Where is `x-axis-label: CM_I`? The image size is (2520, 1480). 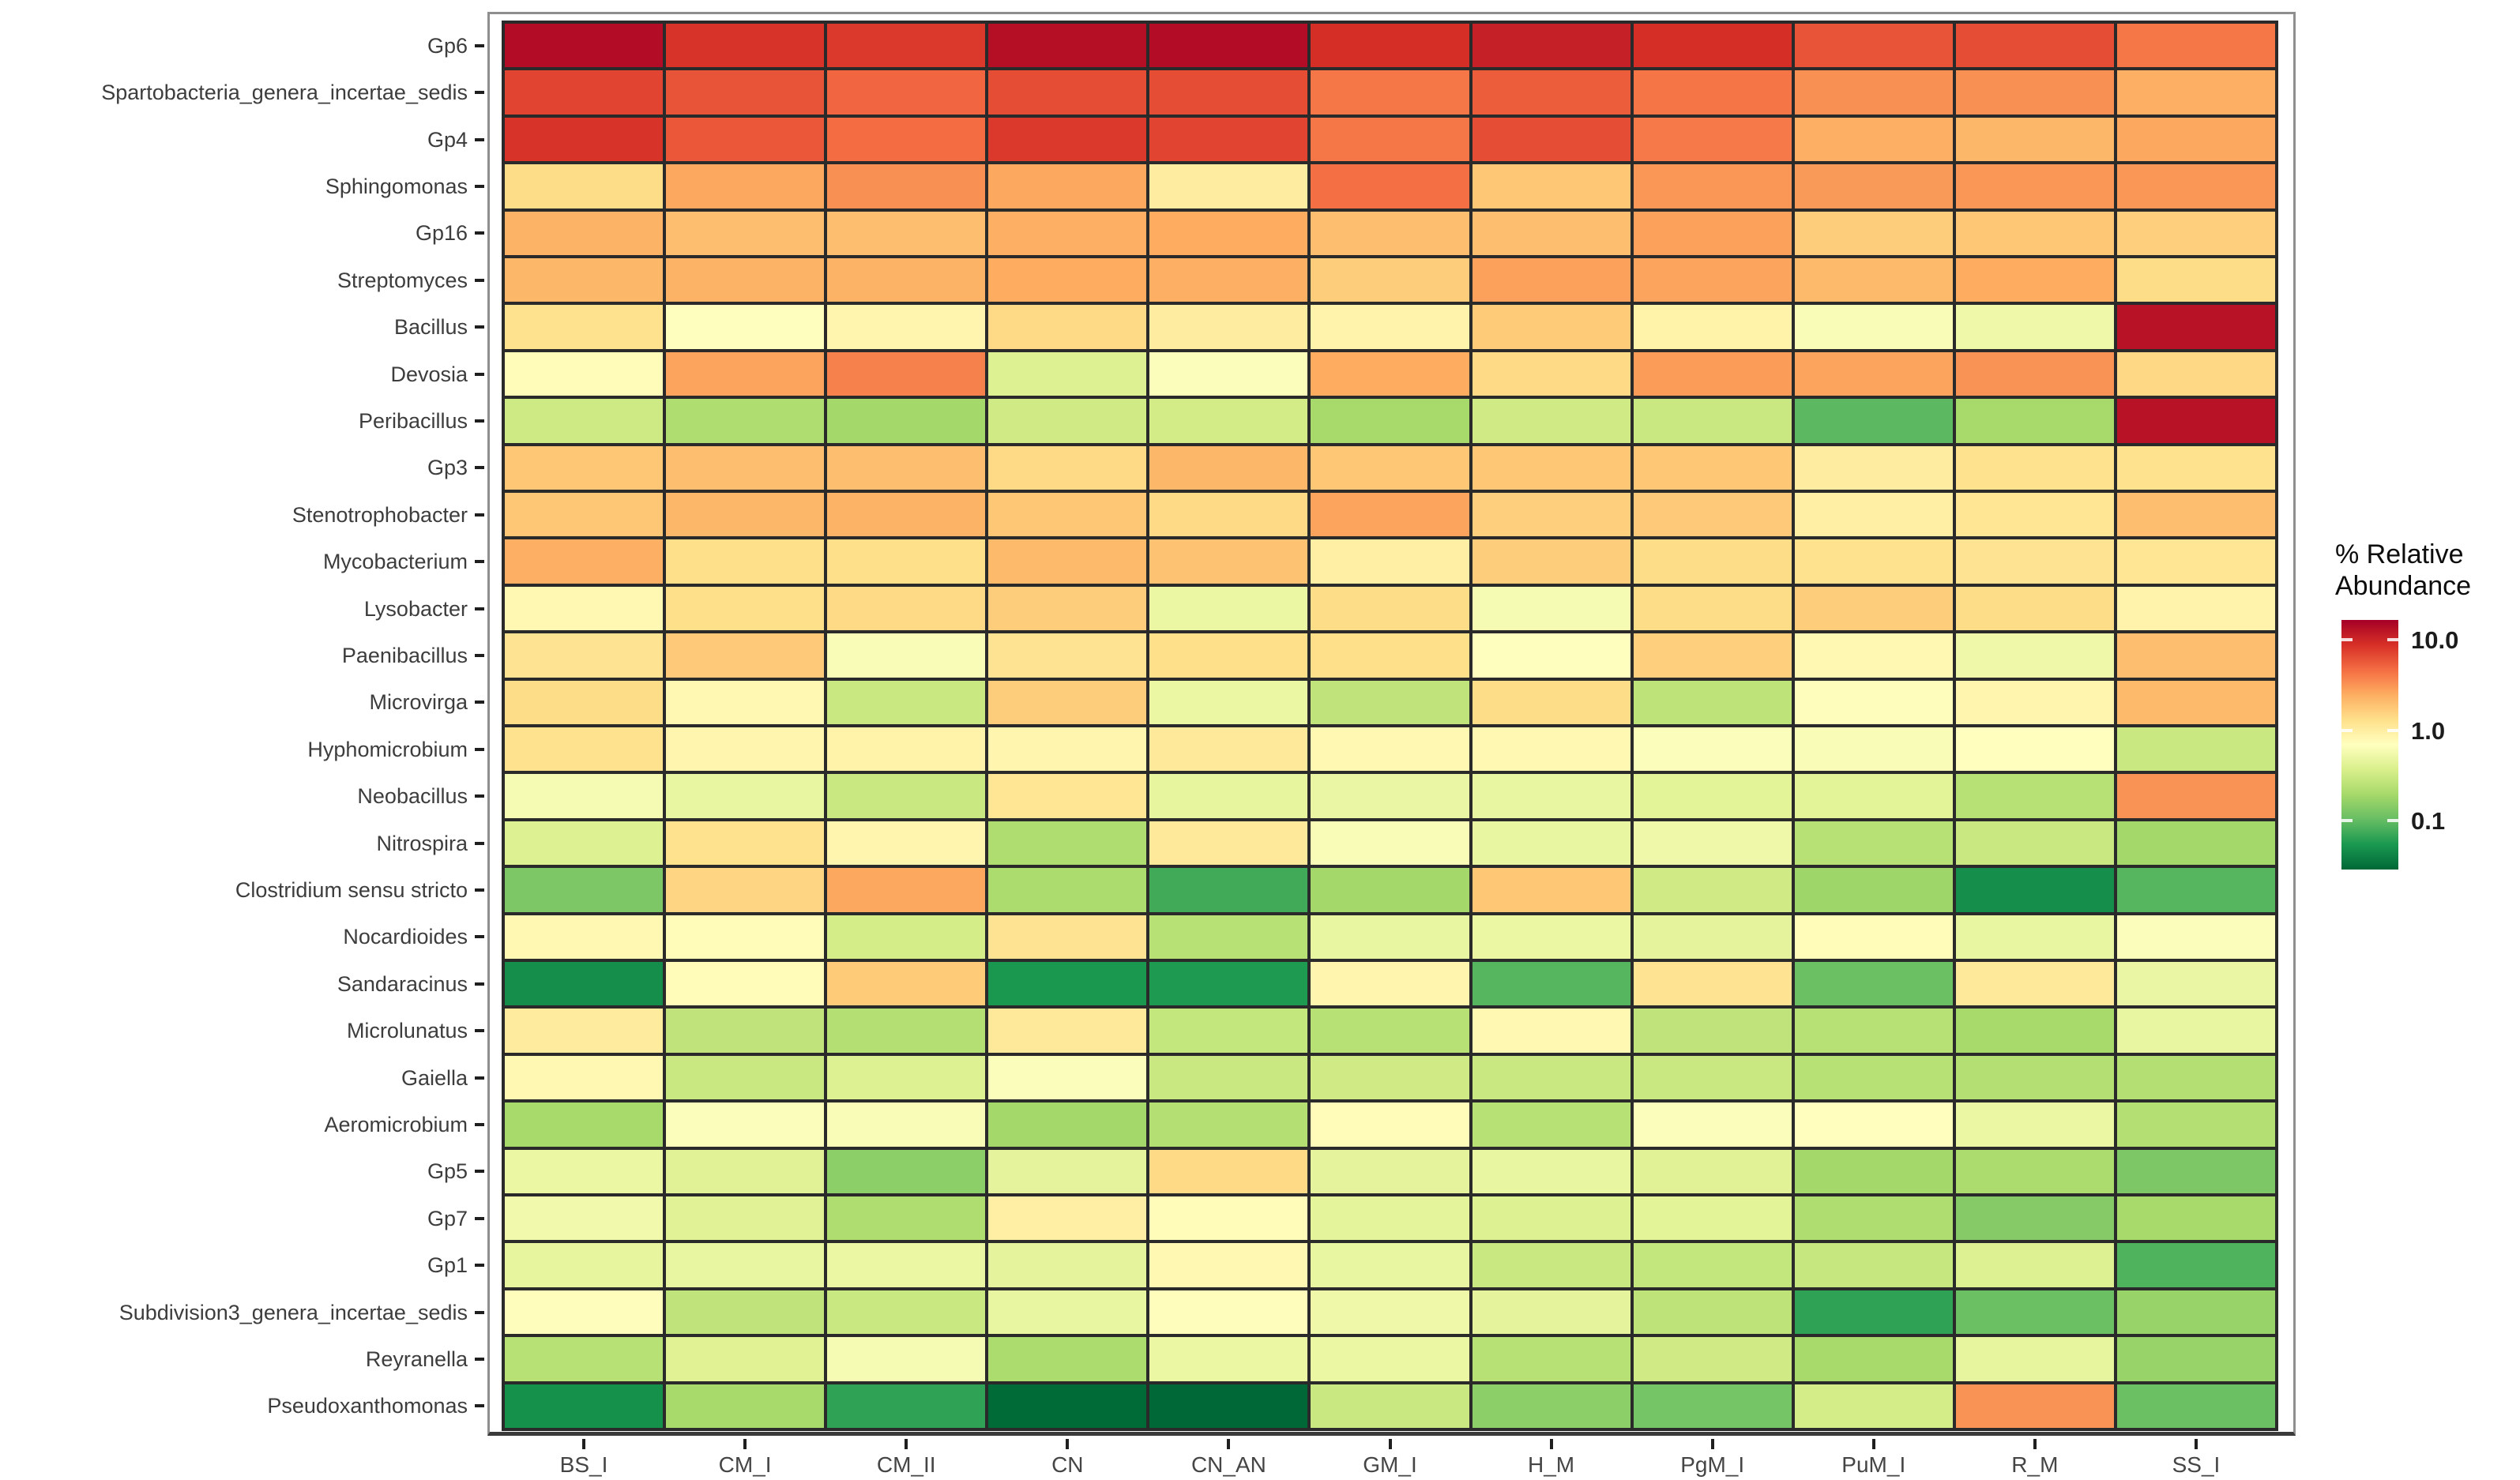
x-axis-label: CM_I is located at coordinates (745, 1464).